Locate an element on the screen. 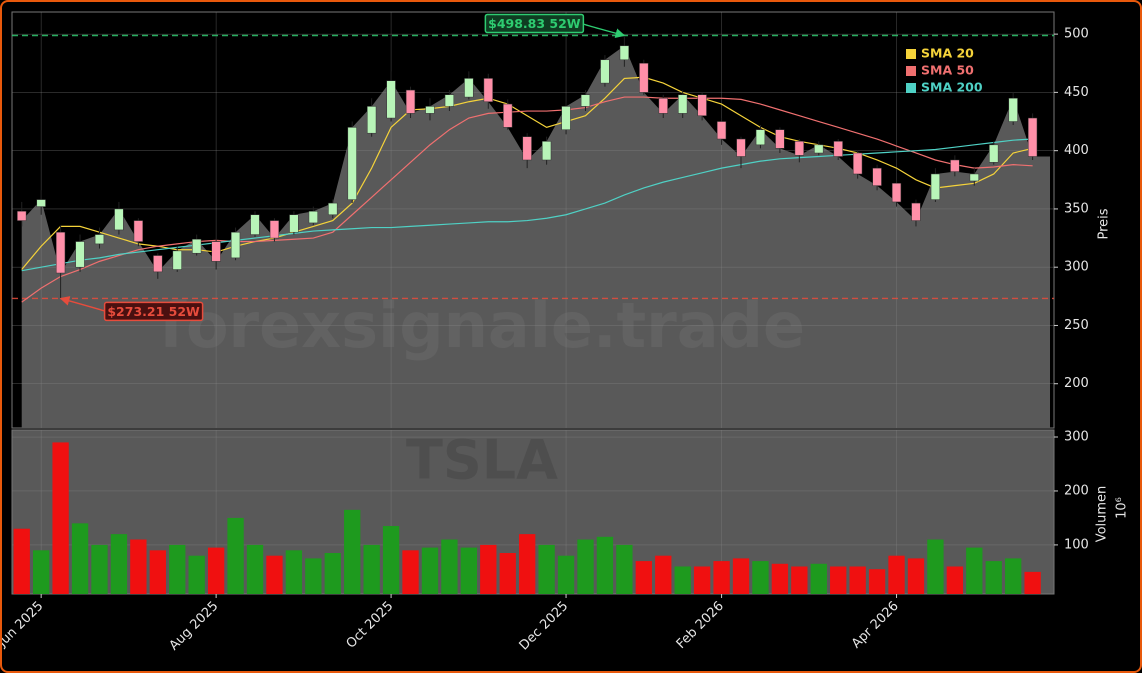 The height and width of the screenshot is (673, 1142). watermark: TSLA is located at coordinates (482, 460).